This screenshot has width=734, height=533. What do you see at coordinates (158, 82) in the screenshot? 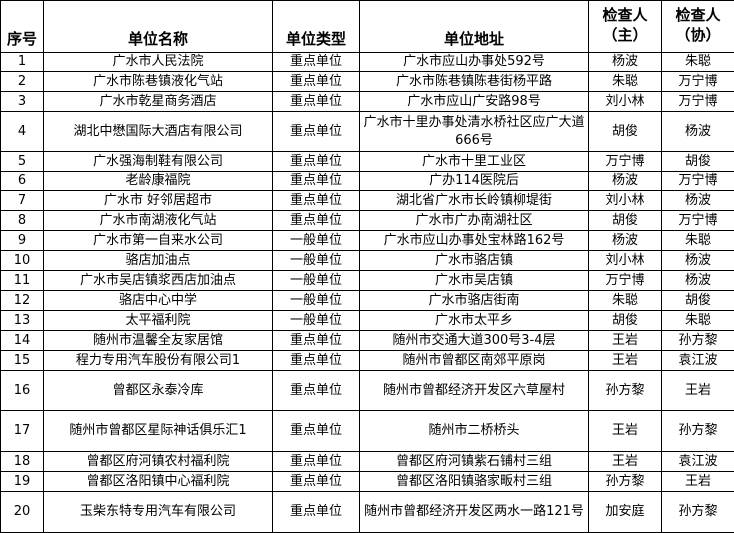
I see `cell-name: 广水市陈巷镇液化气站` at bounding box center [158, 82].